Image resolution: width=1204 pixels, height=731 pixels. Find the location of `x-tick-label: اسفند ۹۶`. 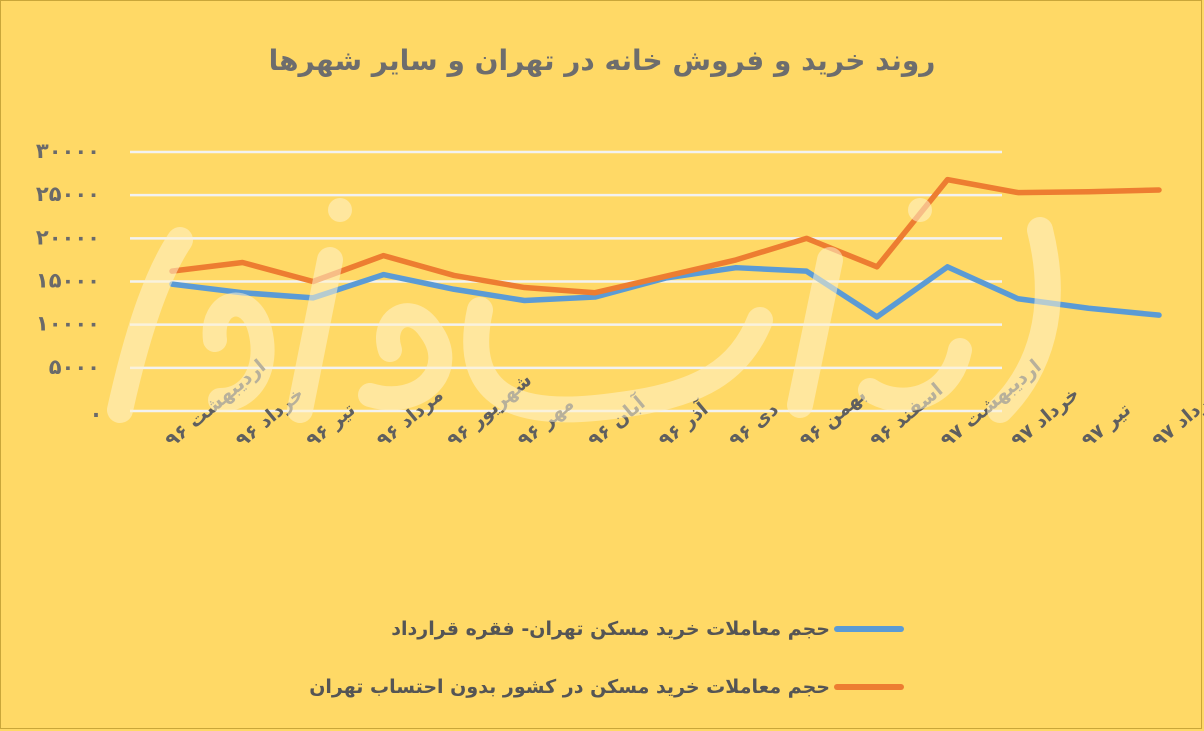

x-tick-label: اسفند ۹۶ is located at coordinates (906, 415).